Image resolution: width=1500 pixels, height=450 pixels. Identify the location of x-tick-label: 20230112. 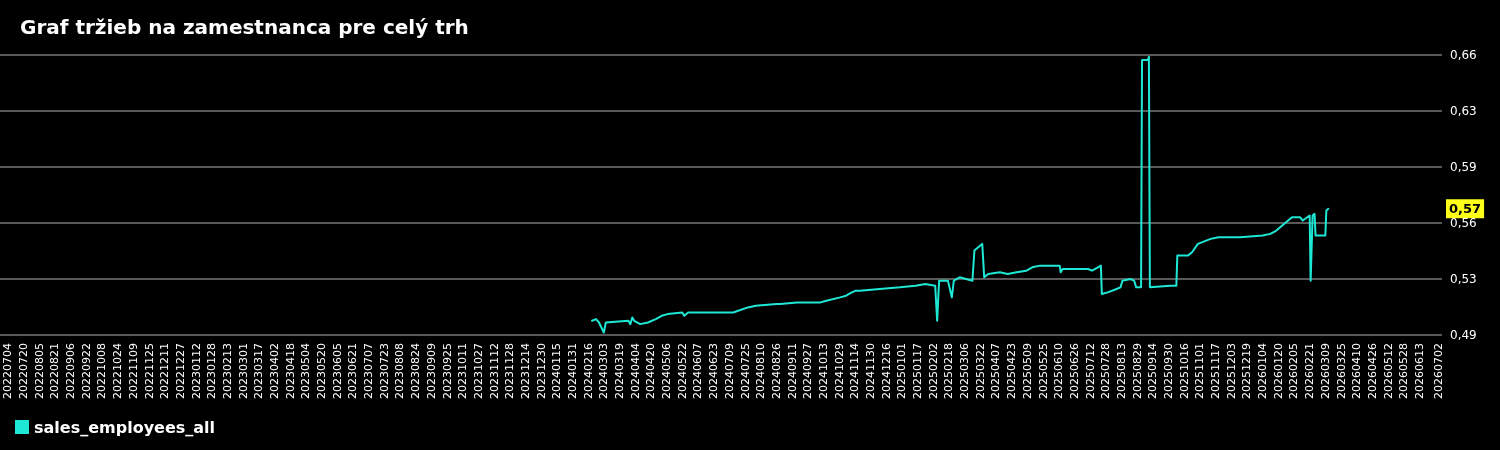
(196, 371).